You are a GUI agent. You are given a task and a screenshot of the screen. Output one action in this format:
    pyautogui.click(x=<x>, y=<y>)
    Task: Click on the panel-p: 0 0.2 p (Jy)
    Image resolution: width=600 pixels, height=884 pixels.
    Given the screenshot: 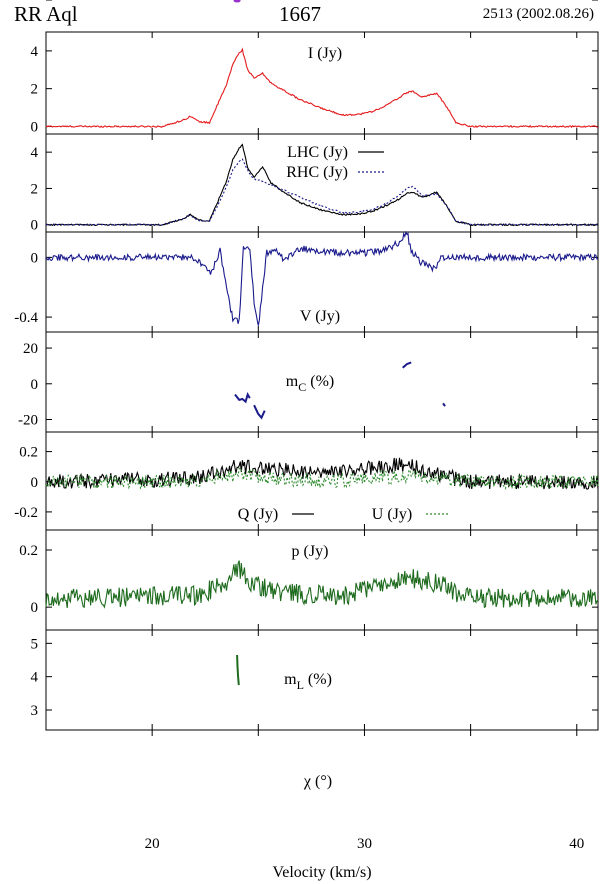 What is the action you would take?
    pyautogui.click(x=309, y=580)
    